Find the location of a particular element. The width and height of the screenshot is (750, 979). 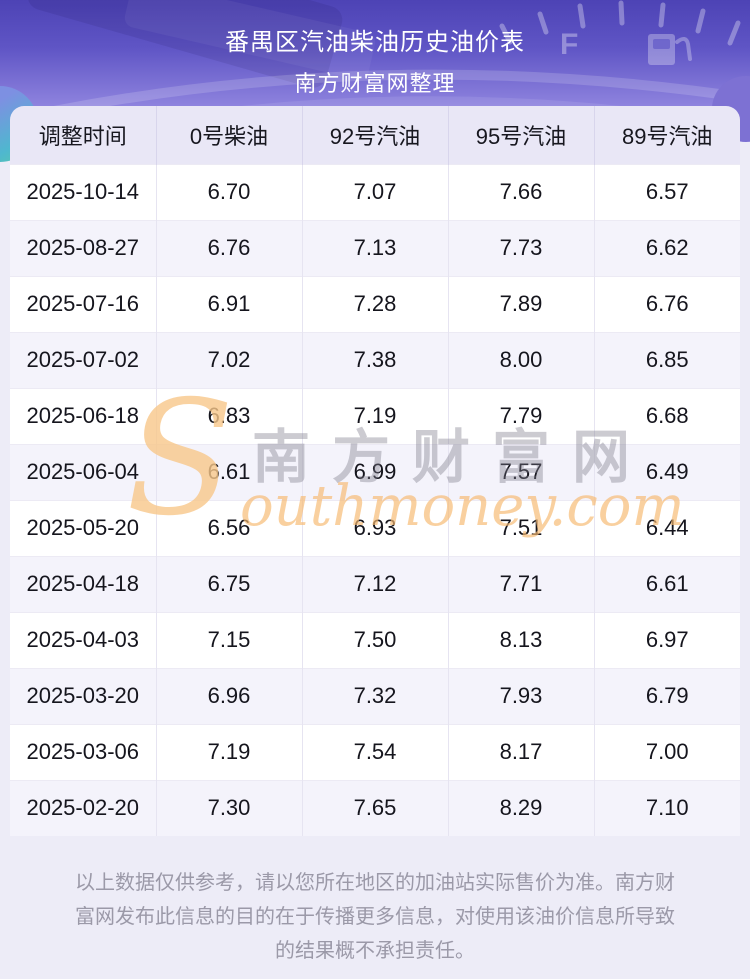

price-cell: 6.68 is located at coordinates (667, 415).